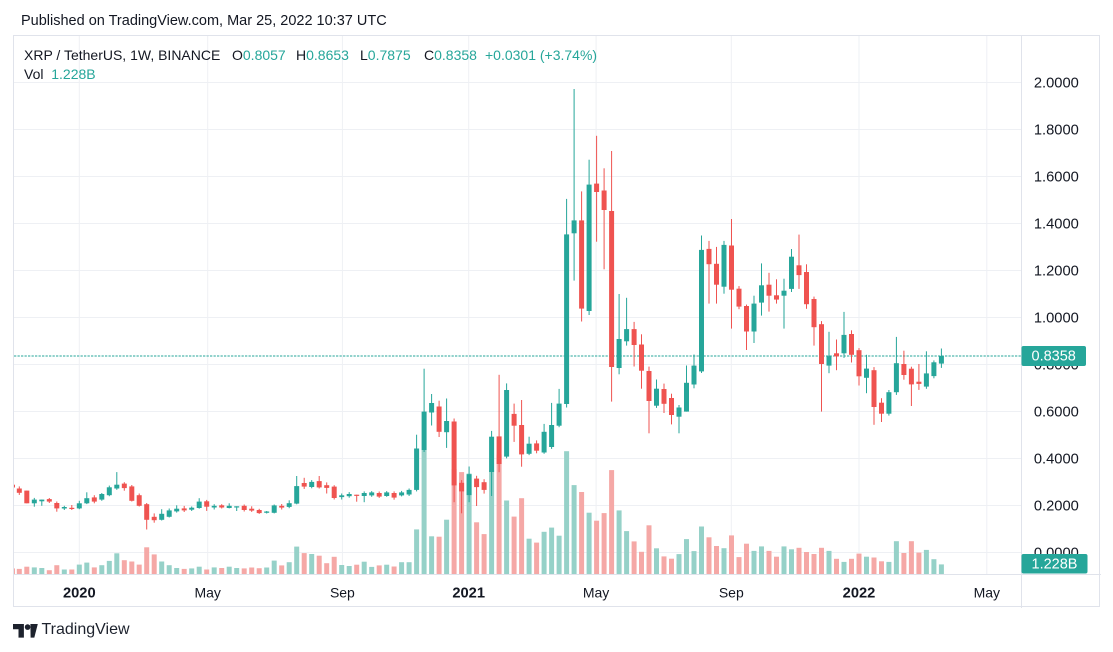 This screenshot has width=1113, height=652. Describe the element at coordinates (1056, 459) in the screenshot. I see `svg-text: 0.4000` at that location.